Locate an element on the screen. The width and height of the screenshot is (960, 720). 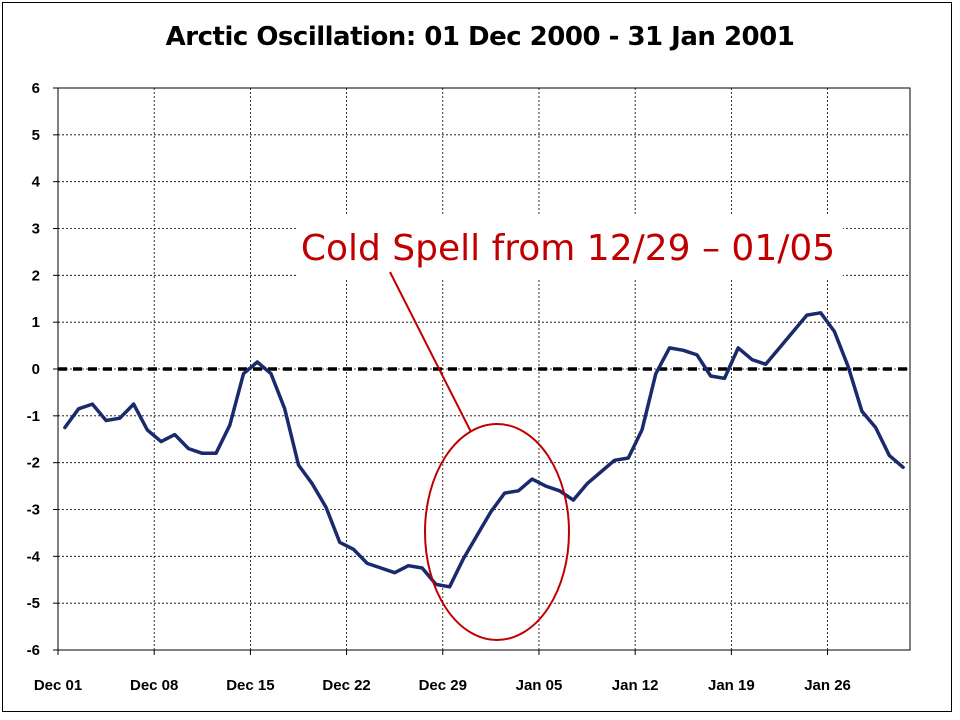
x-tick-label: Dec 29 is located at coordinates (443, 685).